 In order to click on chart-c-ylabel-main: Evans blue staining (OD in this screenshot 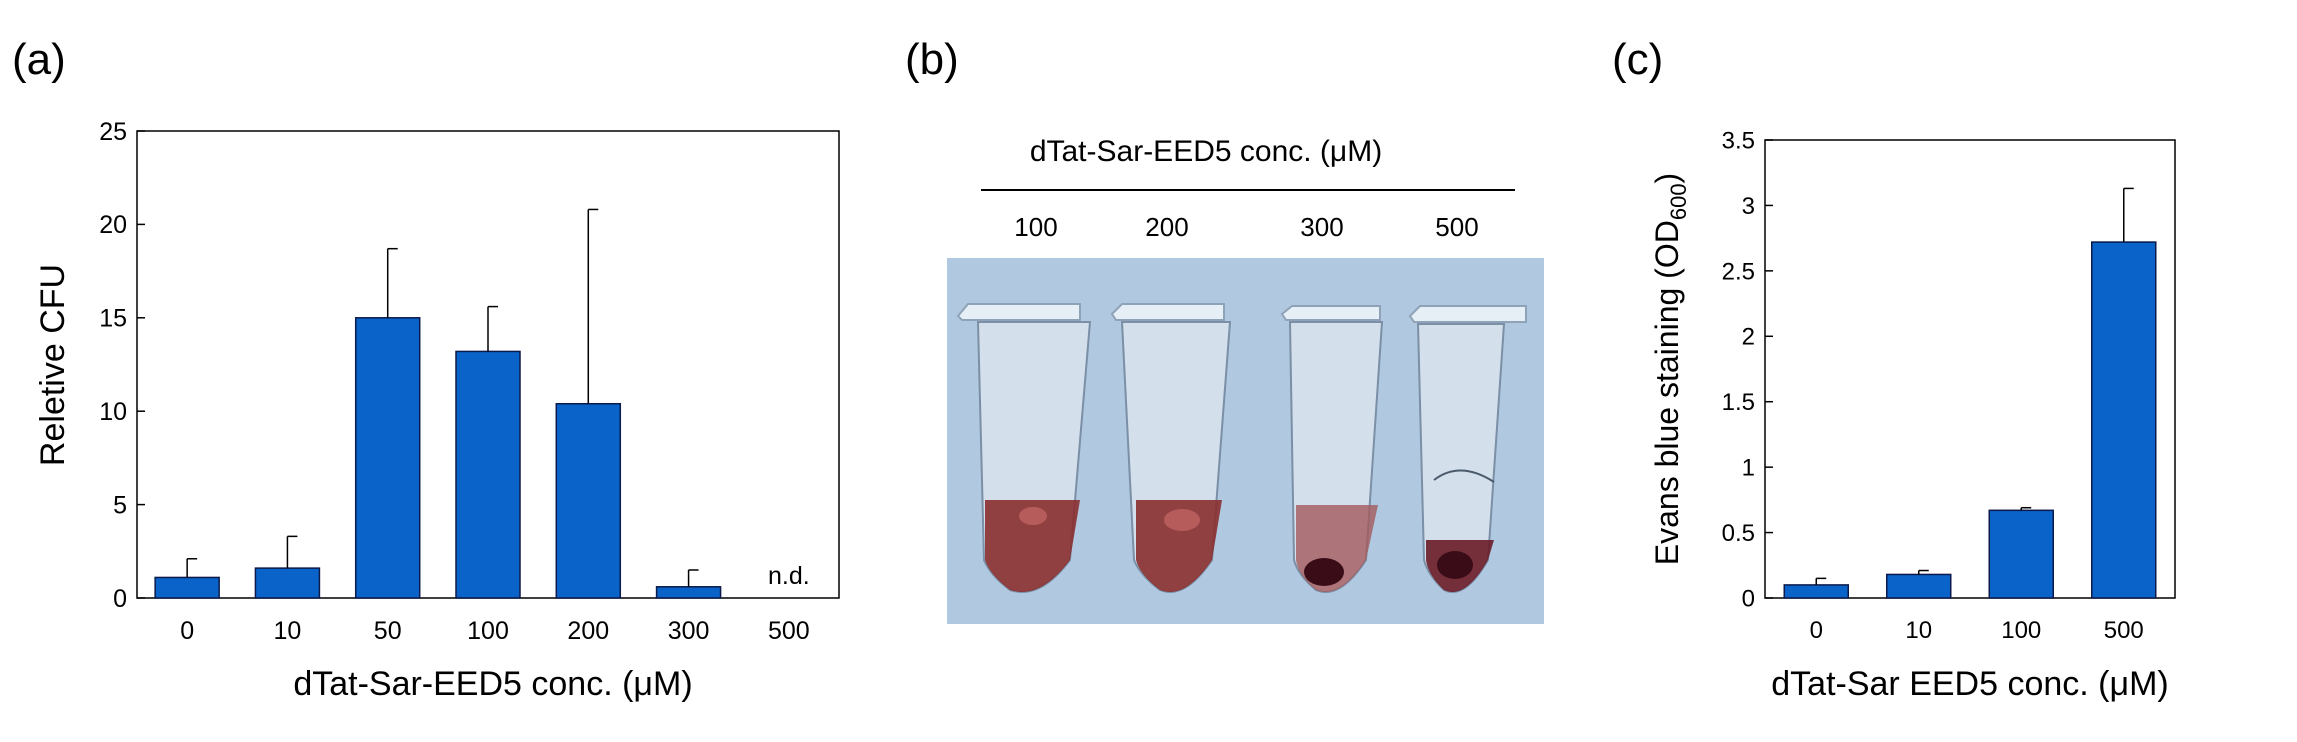, I will do `click(1667, 392)`.